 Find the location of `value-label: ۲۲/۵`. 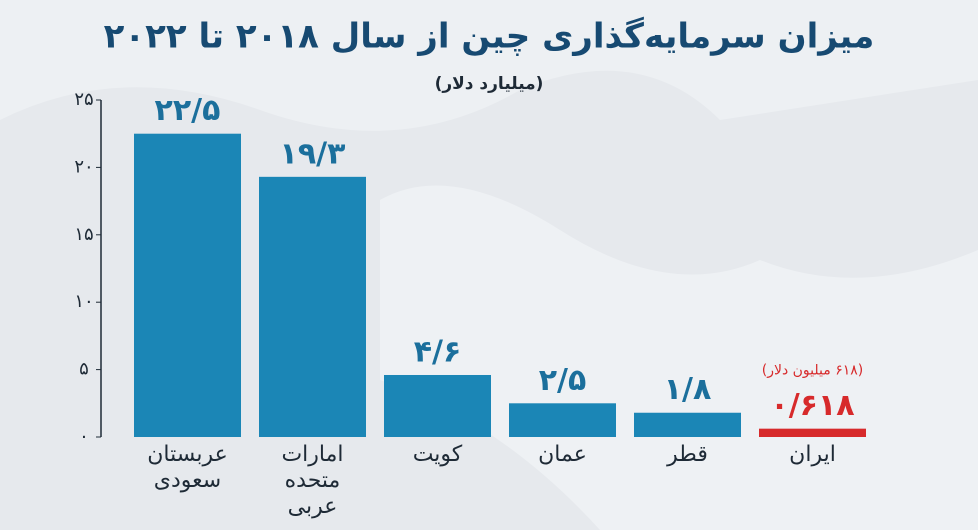

value-label: ۲۲/۵ is located at coordinates (188, 110).